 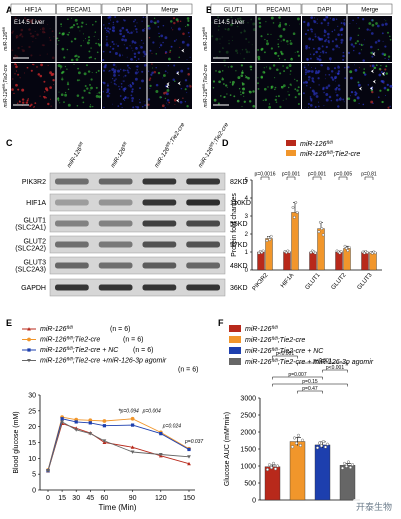 I want to click on annotation-2: p=0.024, so click(x=171, y=426).